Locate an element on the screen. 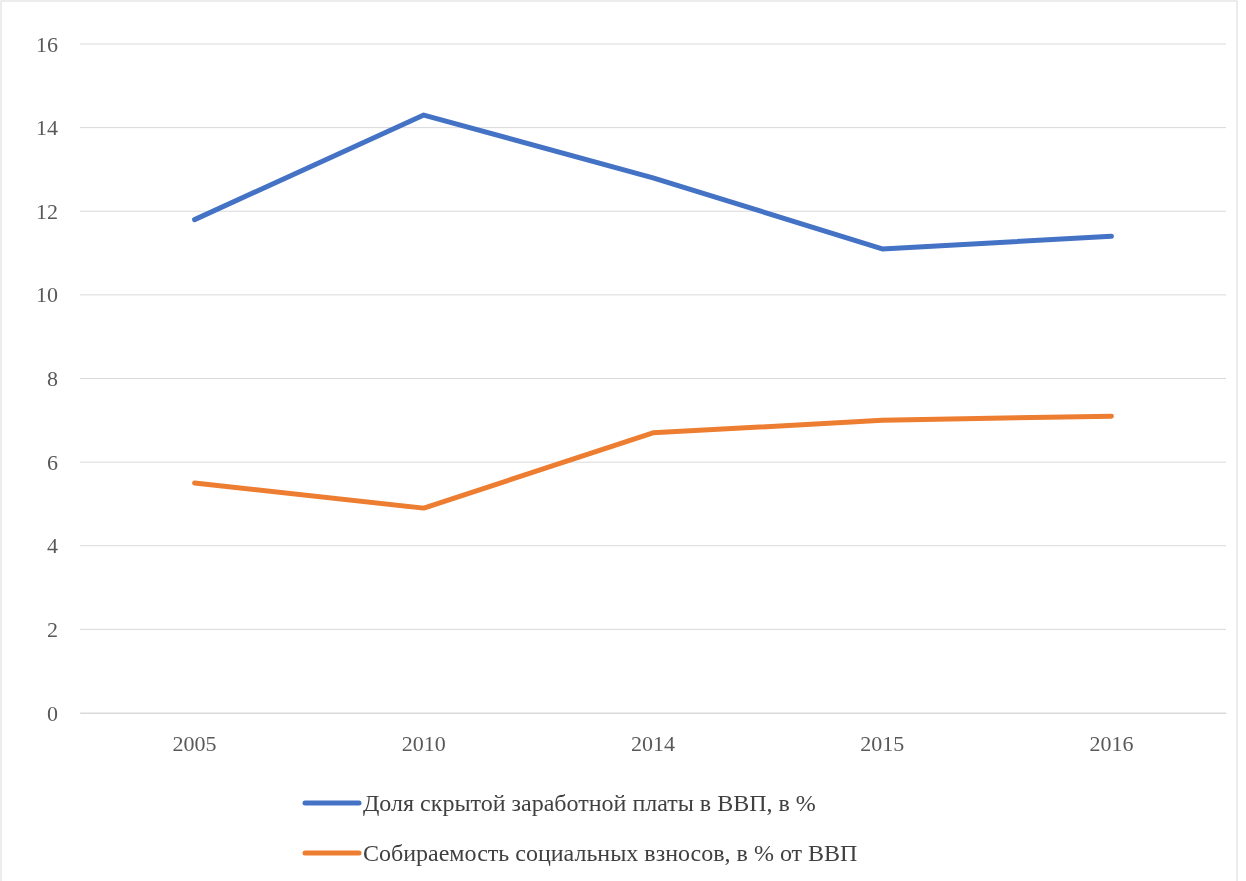 Image resolution: width=1246 pixels, height=881 pixels. x-tick-label: 2005 is located at coordinates (194, 743).